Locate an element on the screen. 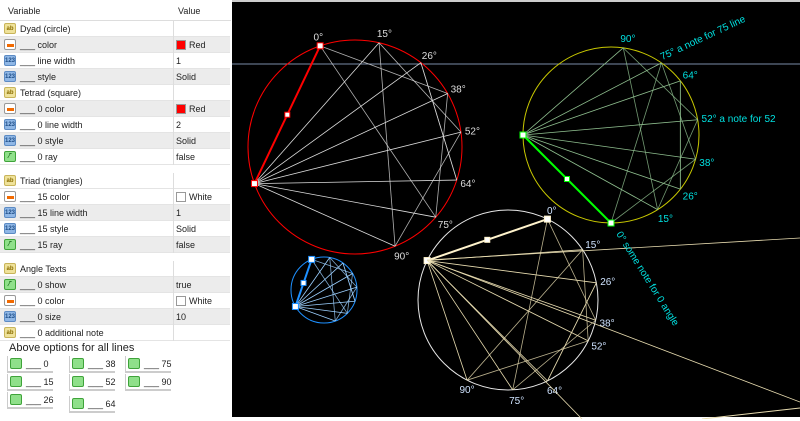  property-value-text: Red is located at coordinates (197, 45).